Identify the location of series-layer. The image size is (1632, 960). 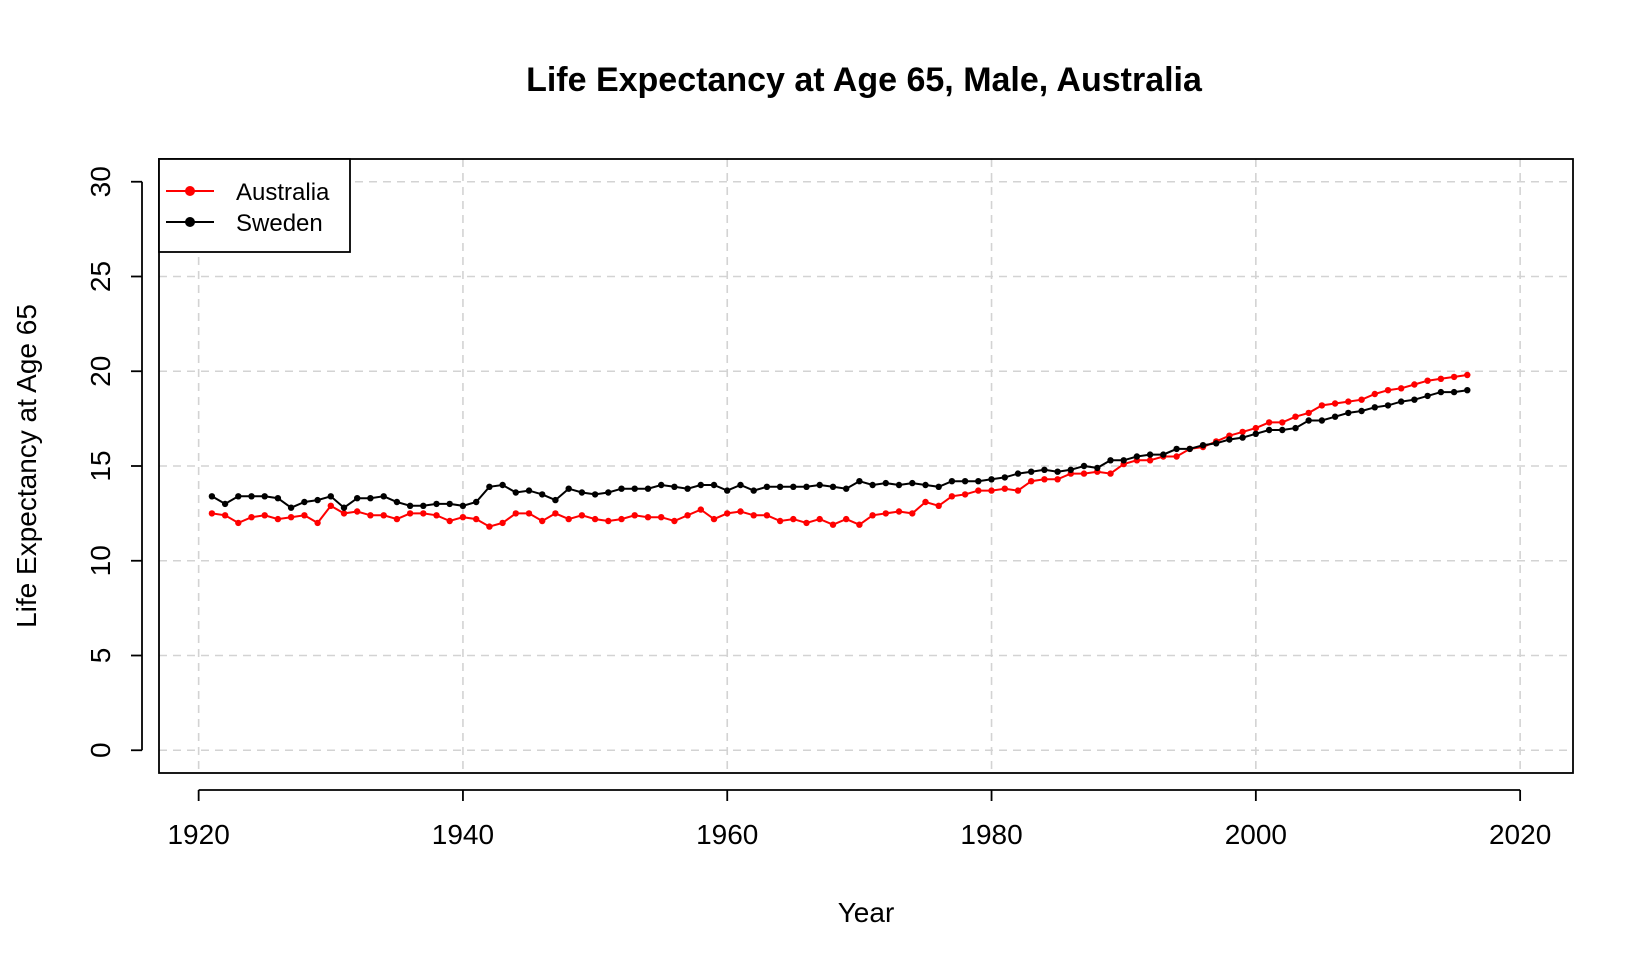
(839, 450).